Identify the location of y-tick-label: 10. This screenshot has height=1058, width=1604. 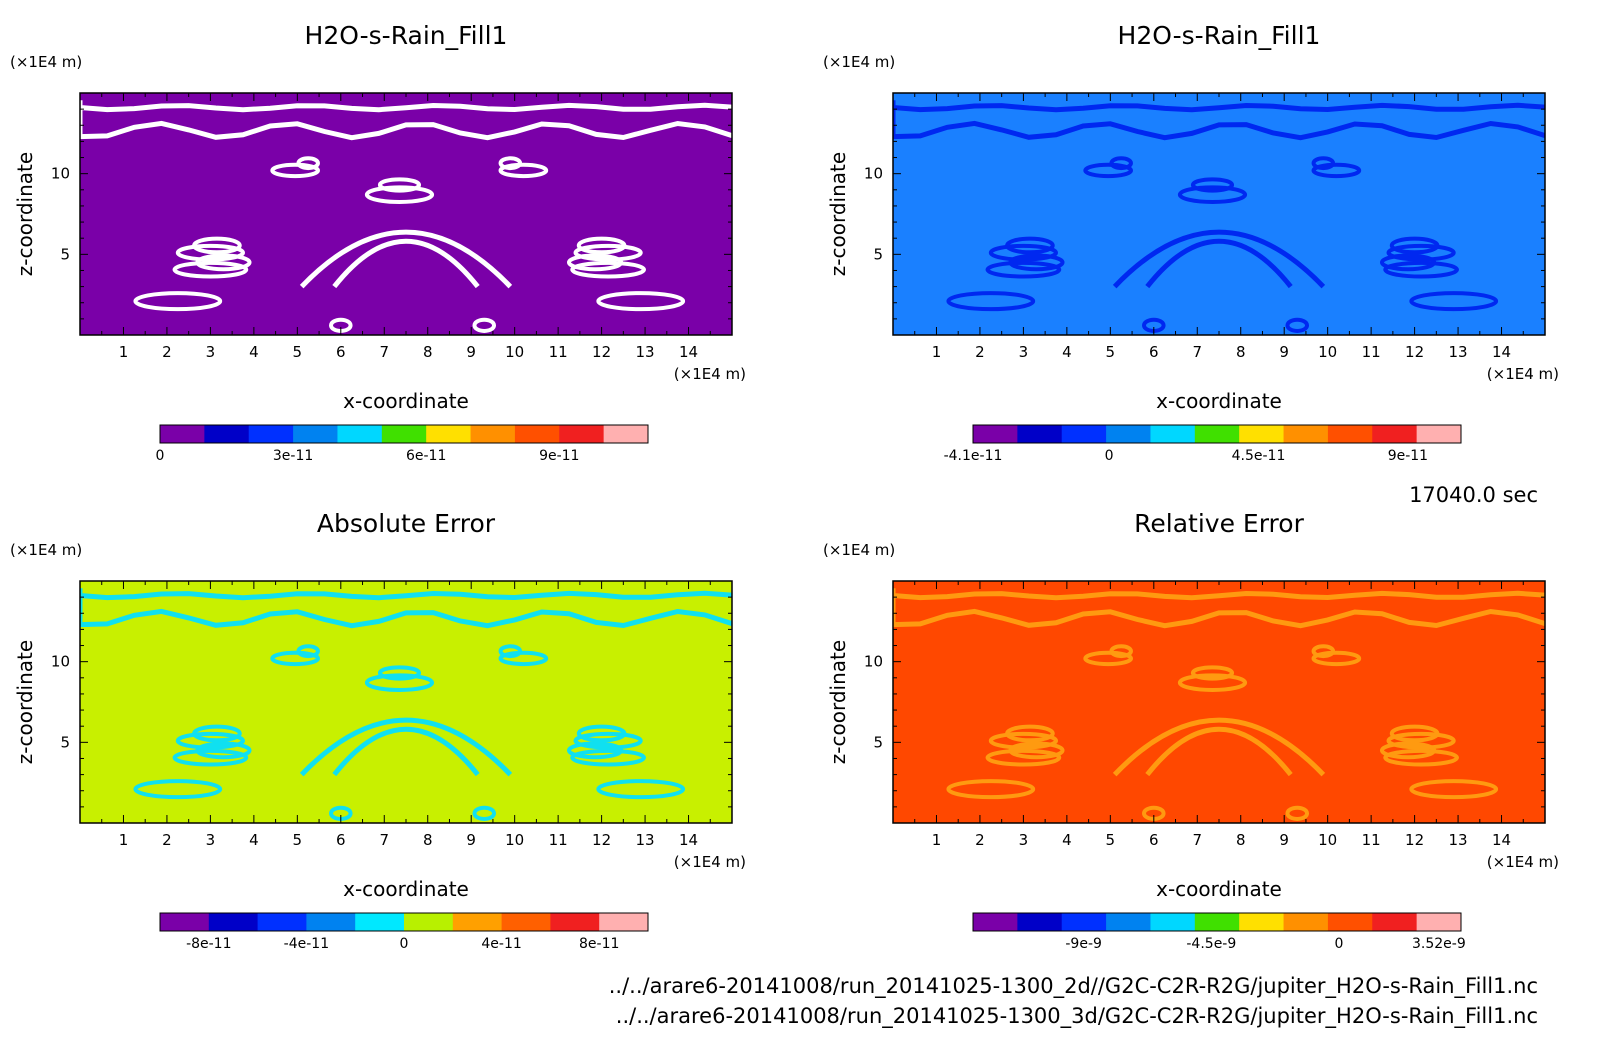
(873, 662).